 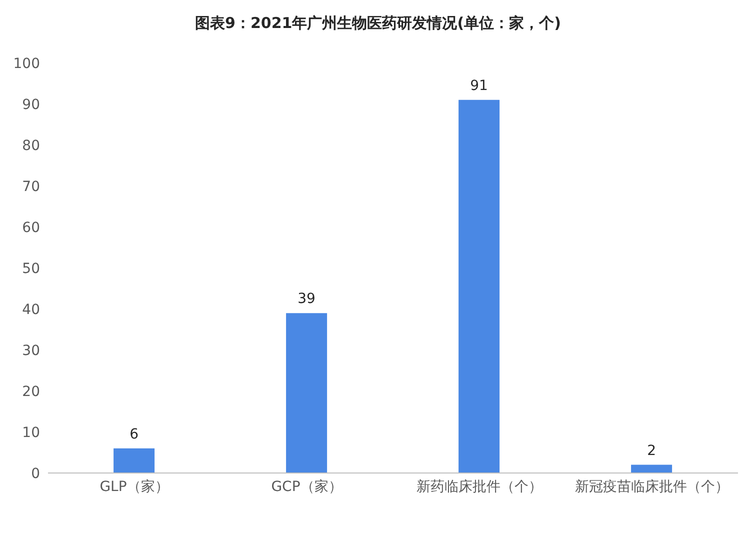 I want to click on x-tick-label: GLP（家）, so click(x=134, y=486).